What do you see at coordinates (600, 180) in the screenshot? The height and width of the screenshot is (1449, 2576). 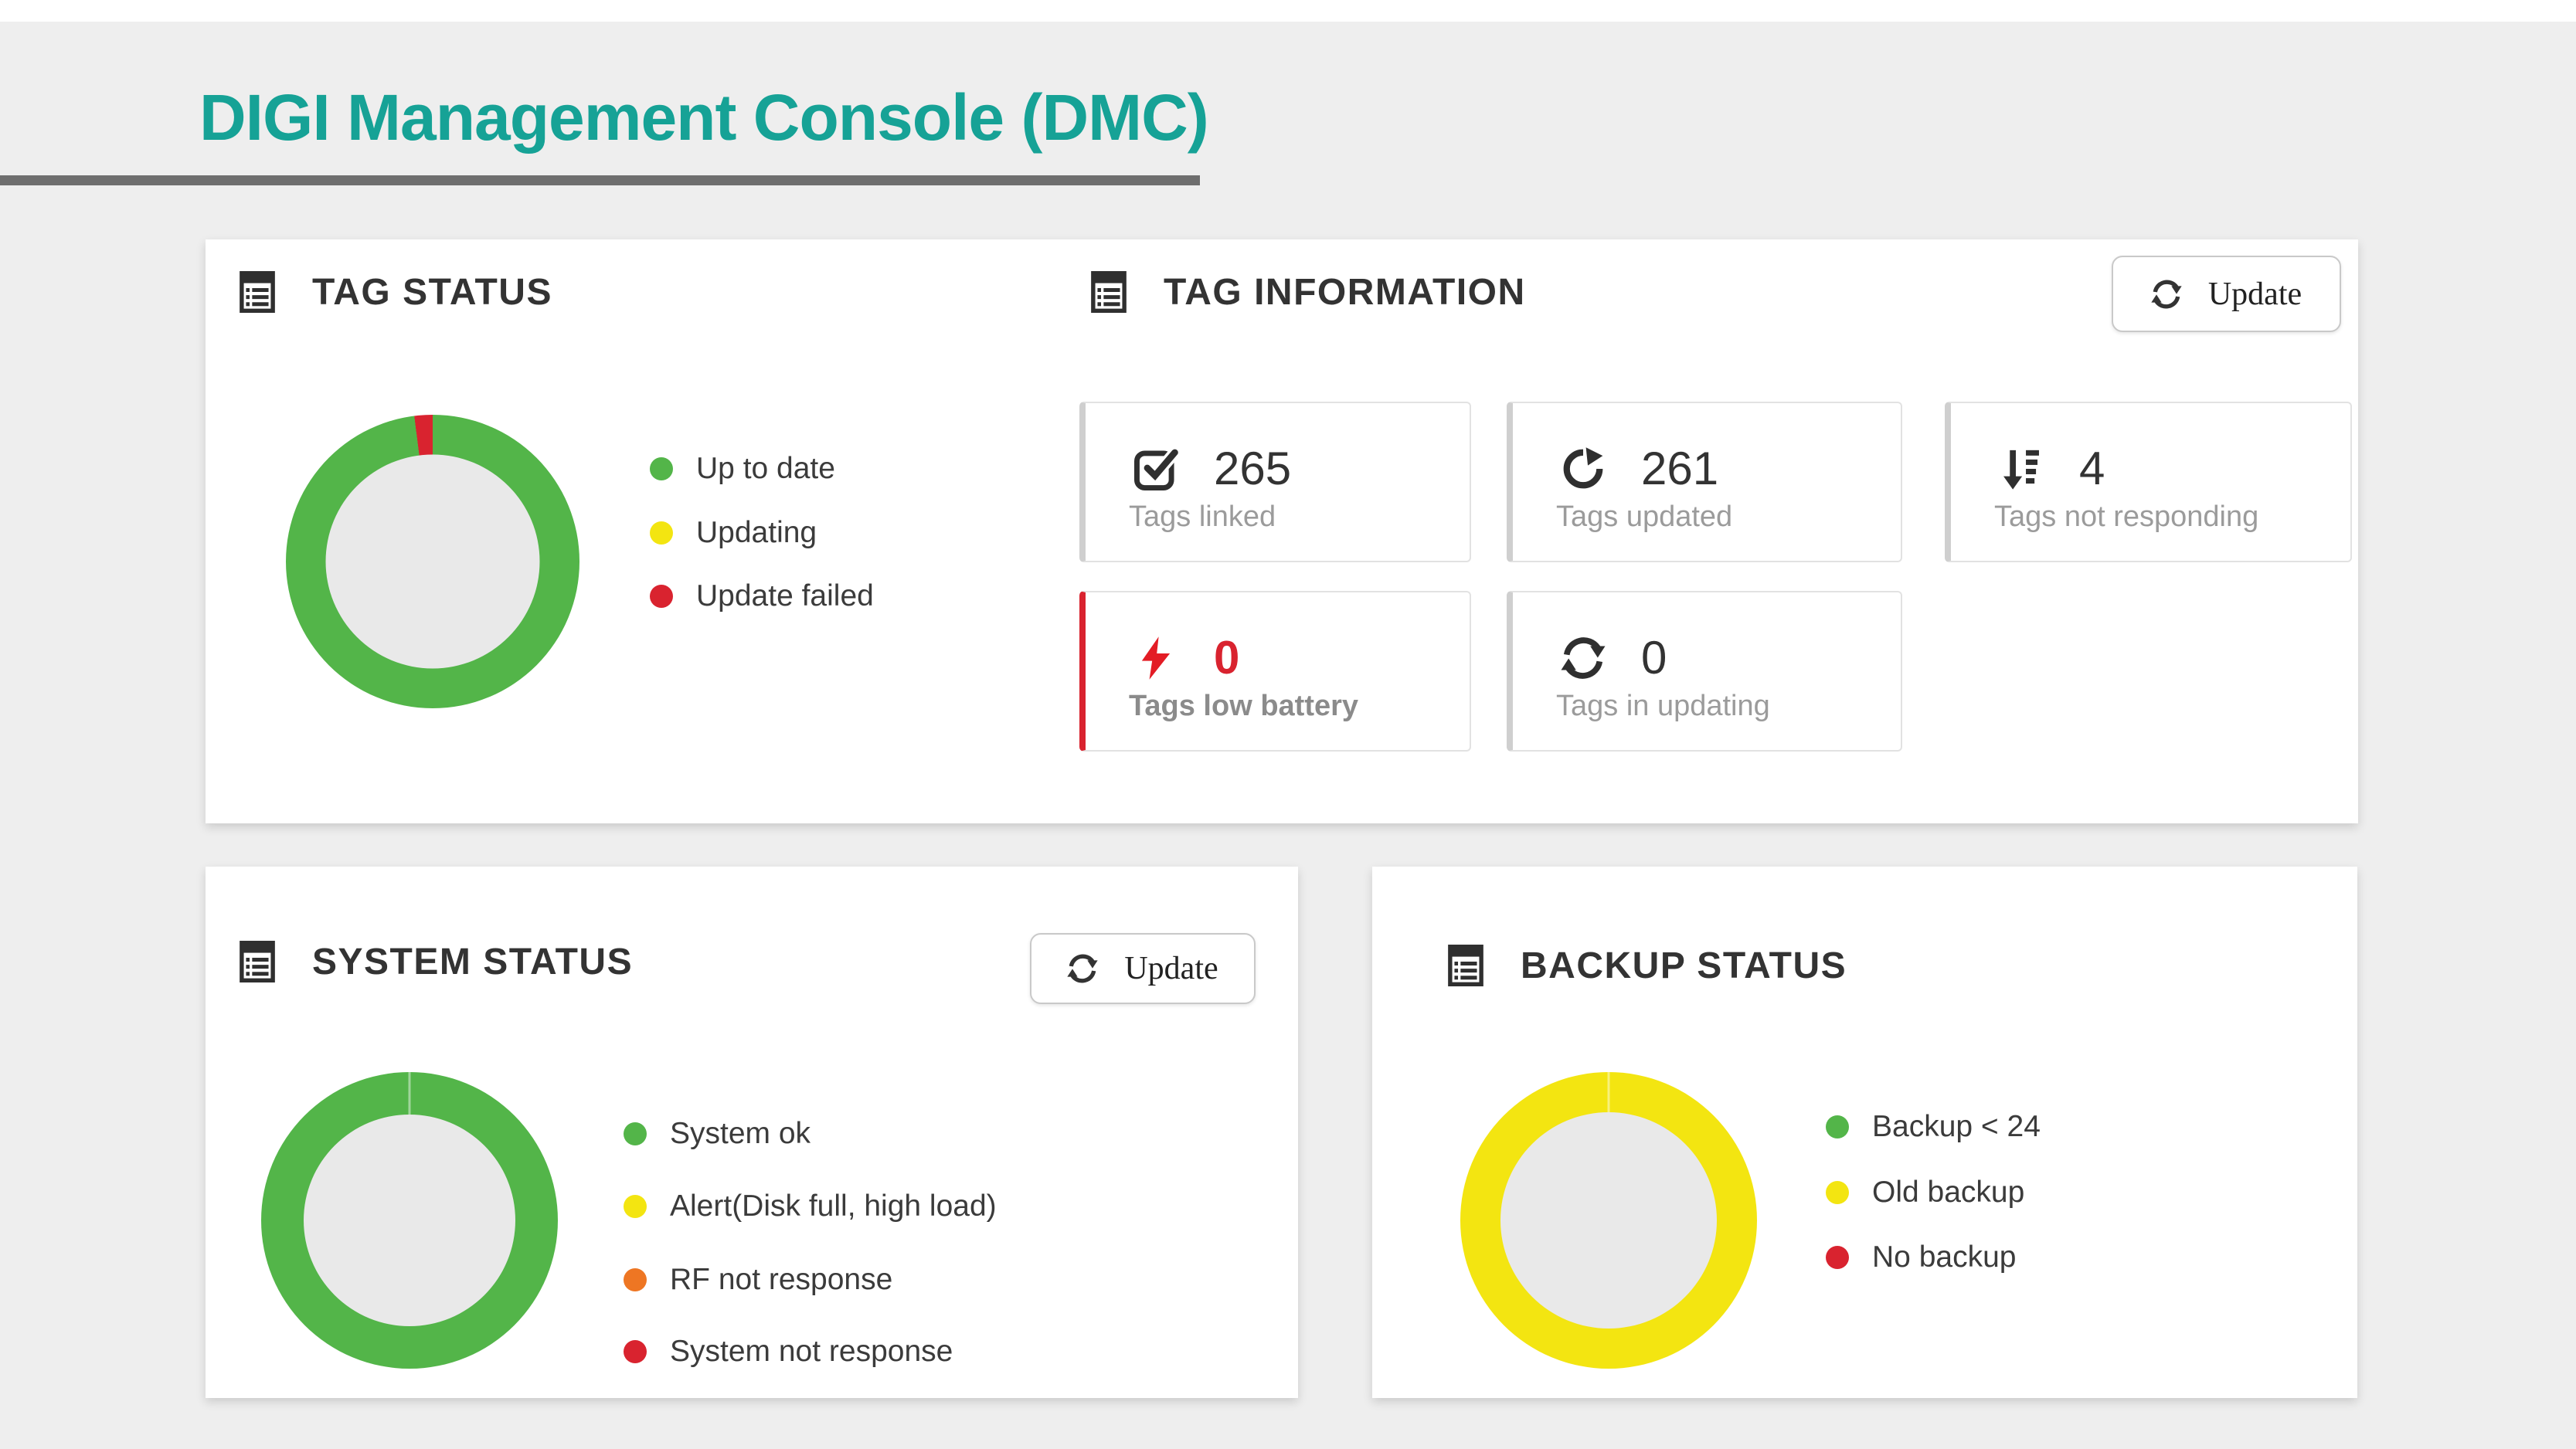 I see `title-underline` at bounding box center [600, 180].